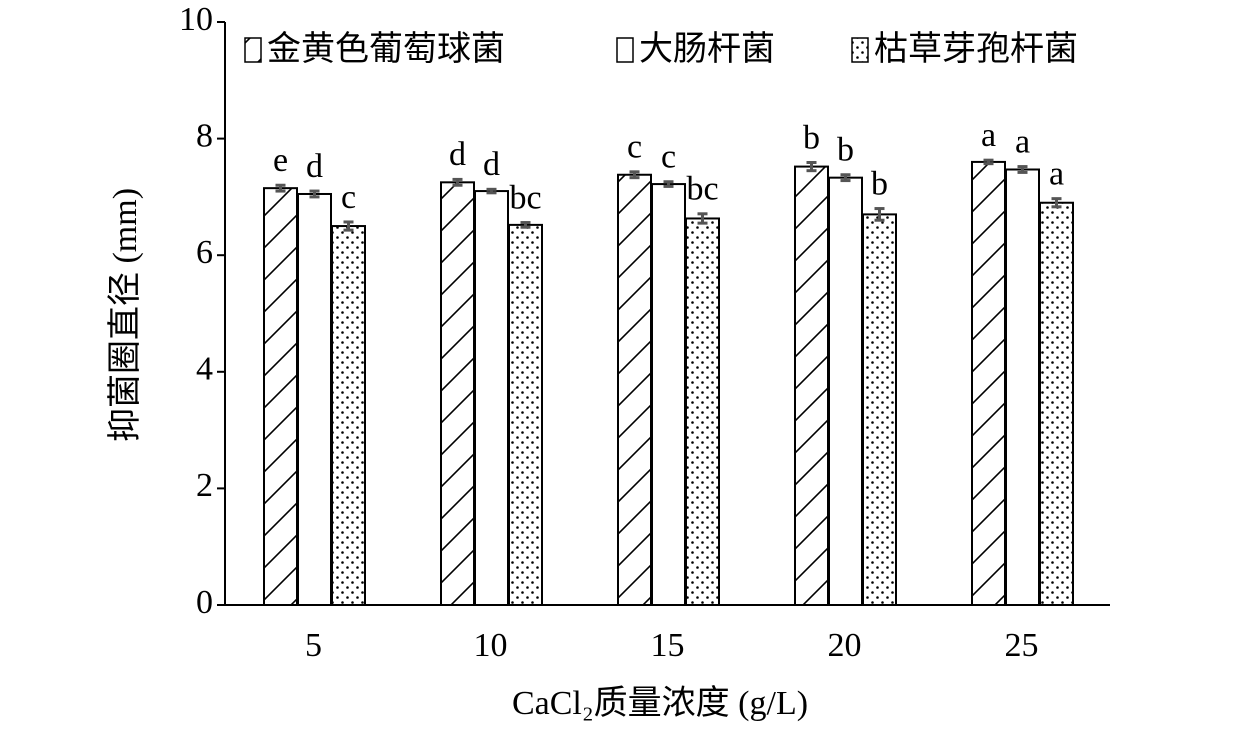  Describe the element at coordinates (386, 49) in the screenshot. I see `legend-label: 金黄色葡萄球菌` at that location.